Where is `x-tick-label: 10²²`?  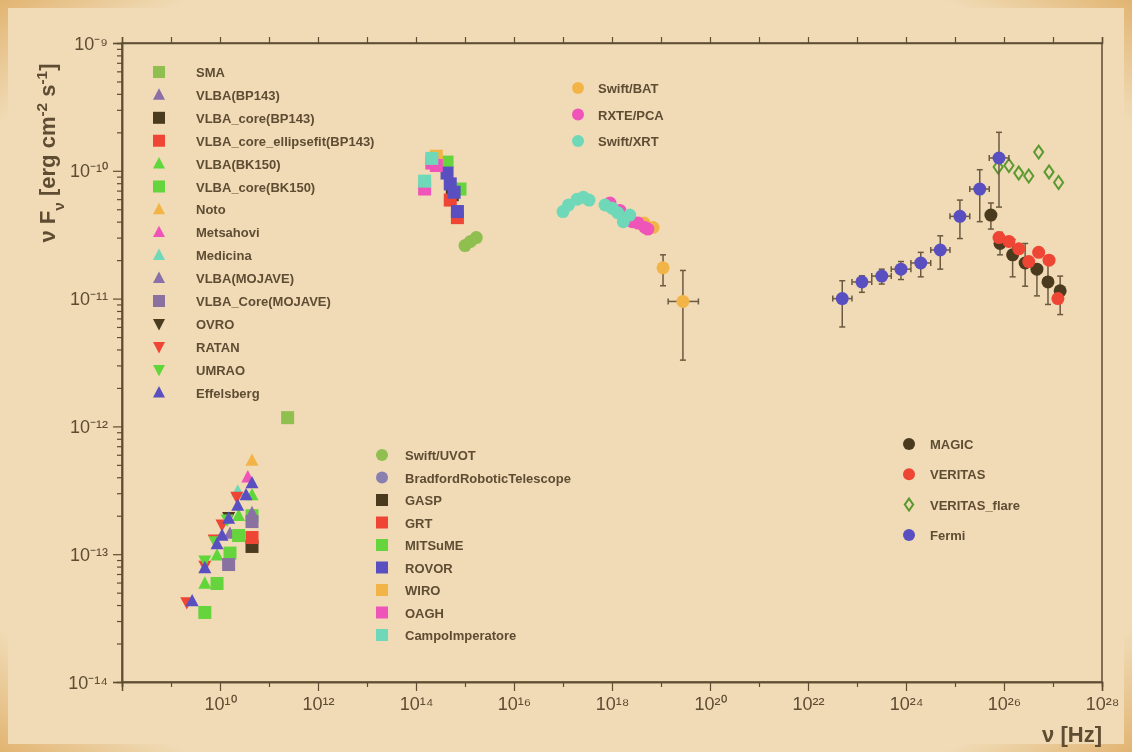 x-tick-label: 10²² is located at coordinates (808, 703).